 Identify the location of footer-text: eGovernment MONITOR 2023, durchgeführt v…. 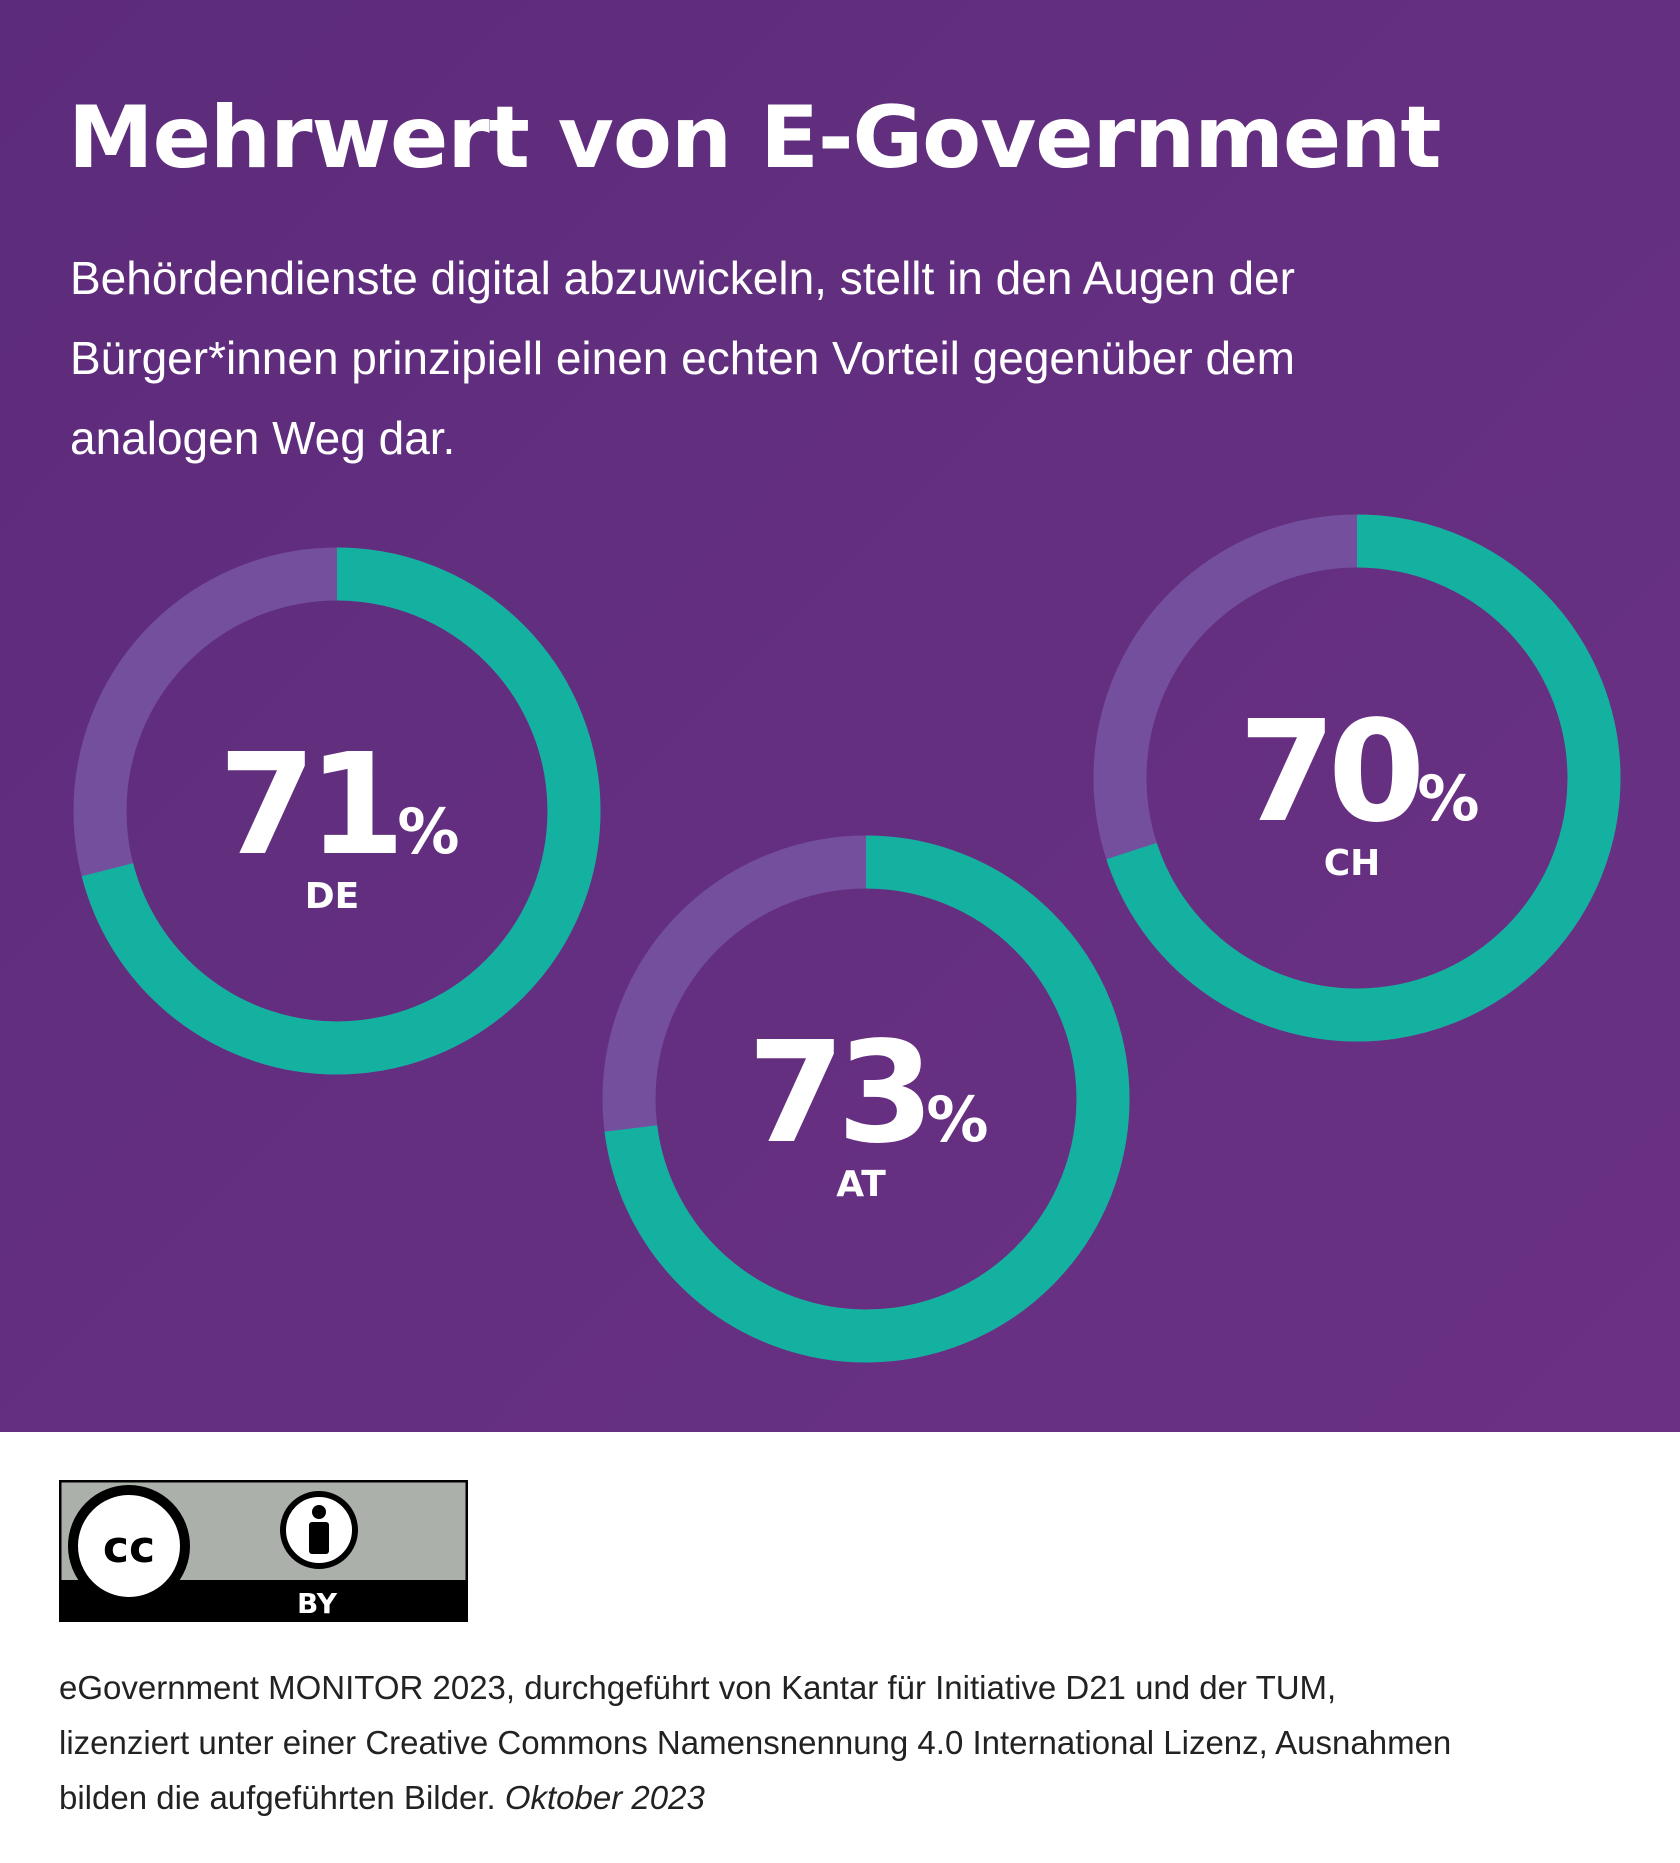
(755, 1742).